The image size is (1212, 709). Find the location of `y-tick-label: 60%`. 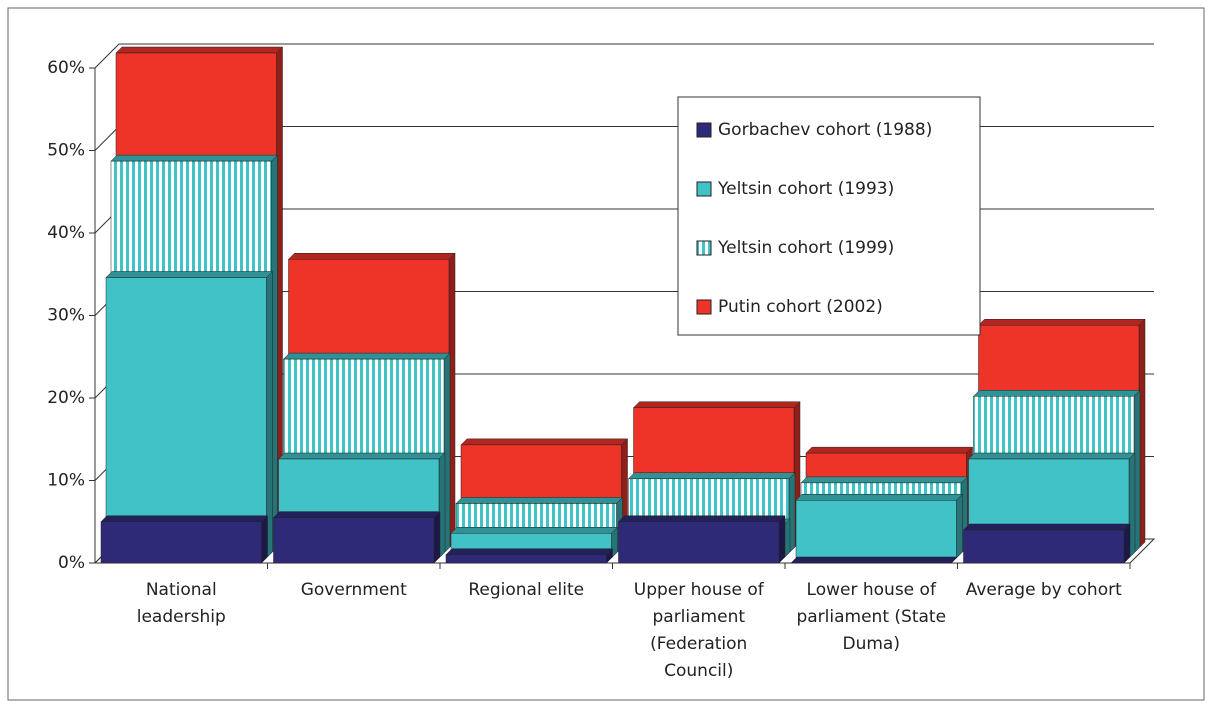

y-tick-label: 60% is located at coordinates (66, 68).